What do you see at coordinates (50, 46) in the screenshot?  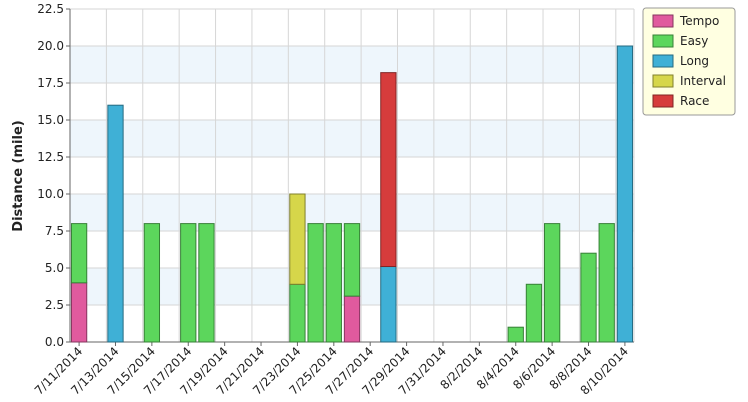 I see `y-tick-label: 20.0` at bounding box center [50, 46].